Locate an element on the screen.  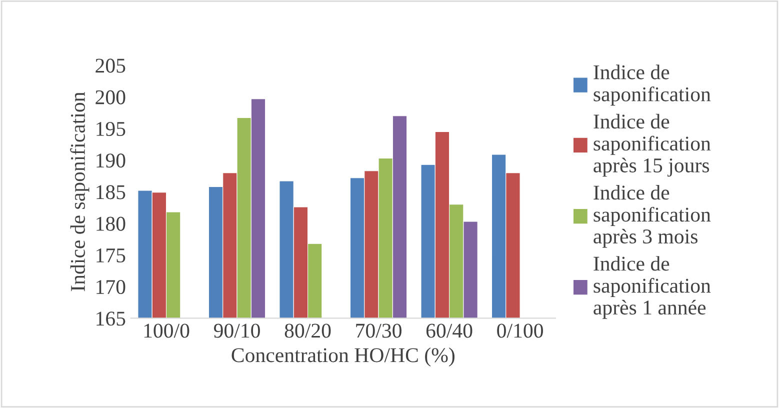
x-tick-label: 0/100 is located at coordinates (520, 331).